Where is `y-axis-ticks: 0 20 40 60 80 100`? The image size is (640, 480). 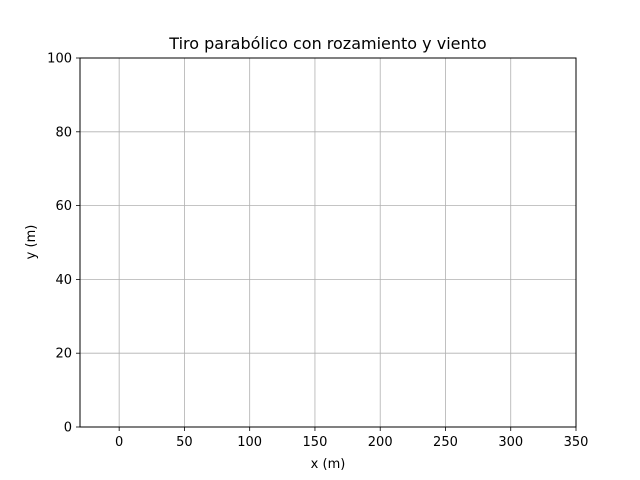
y-axis-ticks: 0 20 40 60 80 100 is located at coordinates (63, 244).